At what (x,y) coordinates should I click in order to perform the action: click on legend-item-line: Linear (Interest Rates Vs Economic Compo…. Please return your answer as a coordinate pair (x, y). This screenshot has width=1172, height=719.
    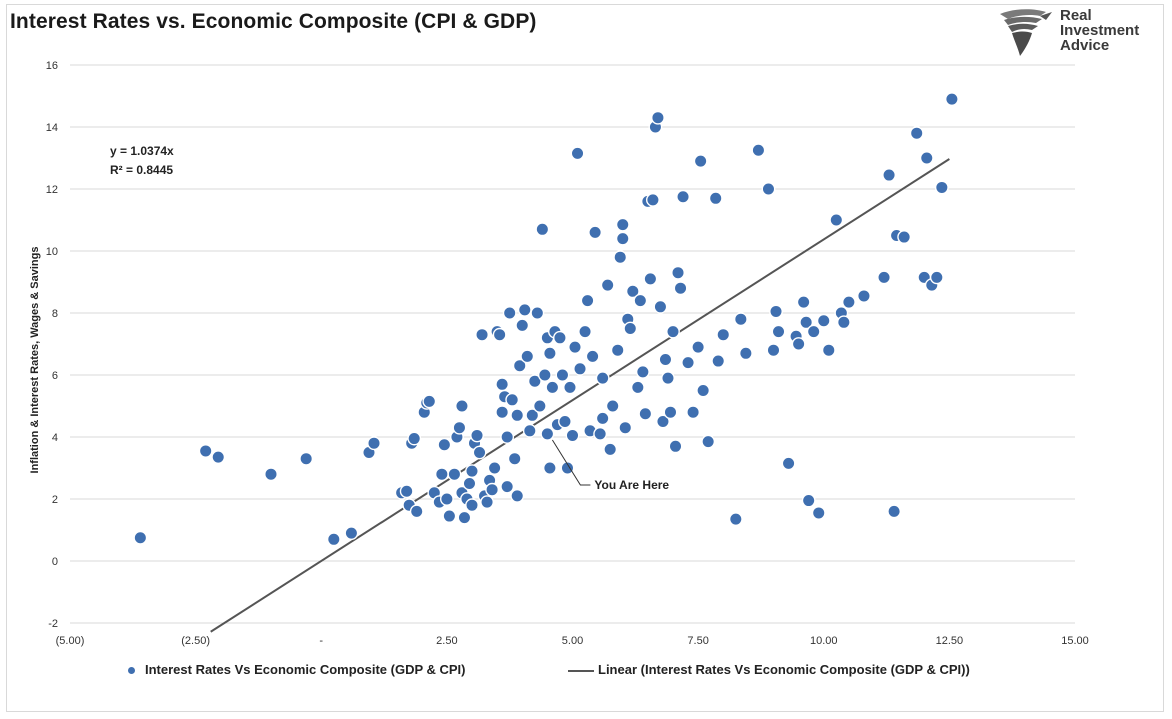
    Looking at the image, I should click on (769, 669).